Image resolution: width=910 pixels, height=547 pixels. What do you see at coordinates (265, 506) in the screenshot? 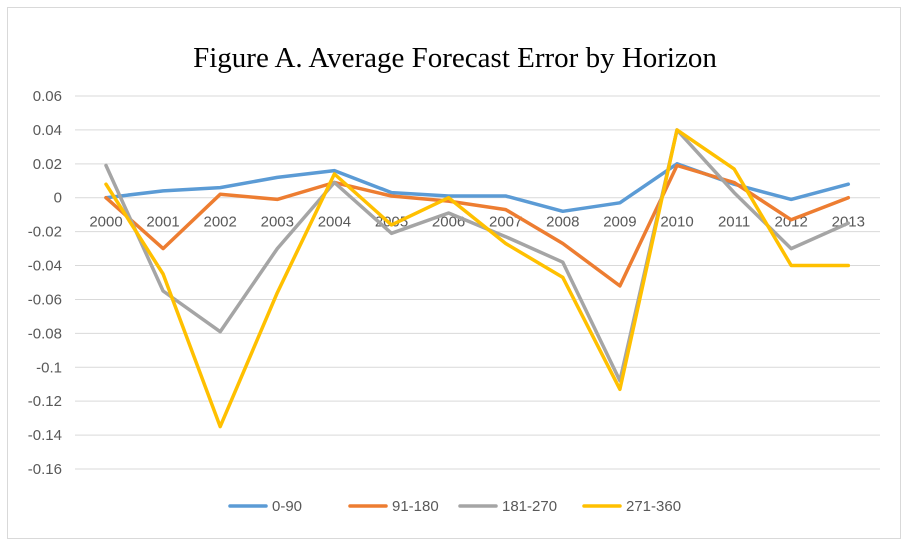
I see `legend-entry-0-90: 0-90` at bounding box center [265, 506].